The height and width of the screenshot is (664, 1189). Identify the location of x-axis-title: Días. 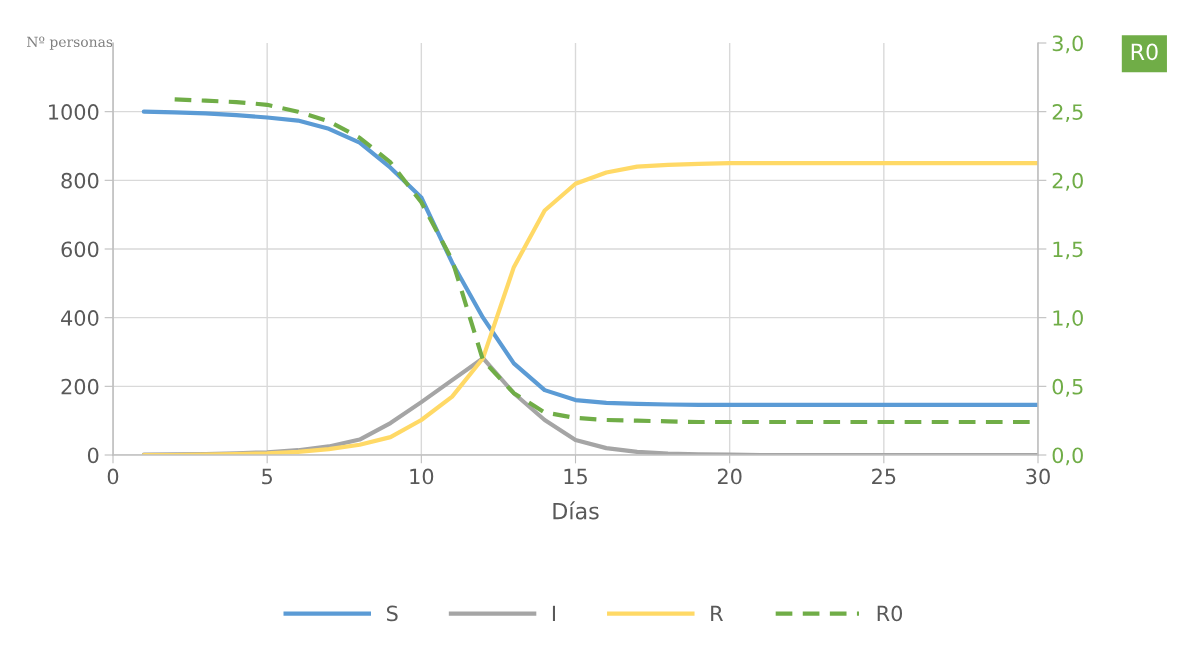
(576, 510).